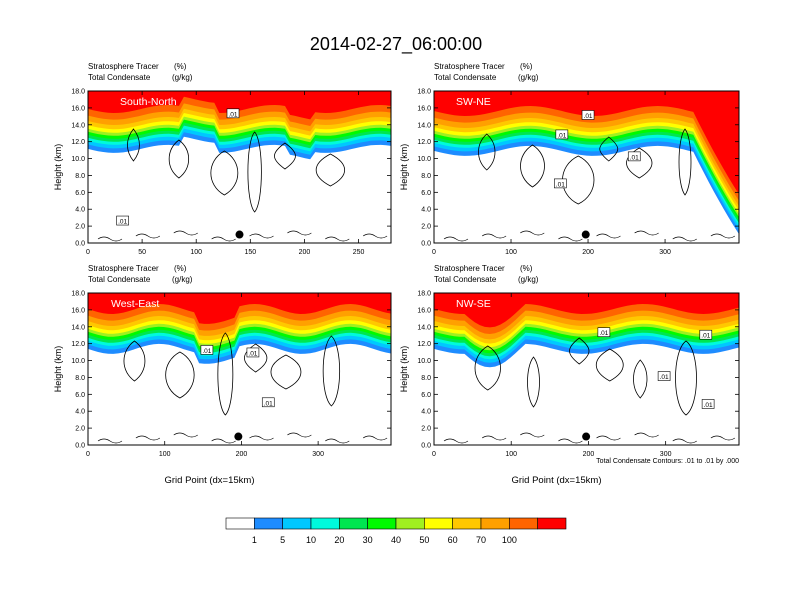 This screenshot has width=792, height=612. What do you see at coordinates (666, 454) in the screenshot?
I see `x-tick-label: 300` at bounding box center [666, 454].